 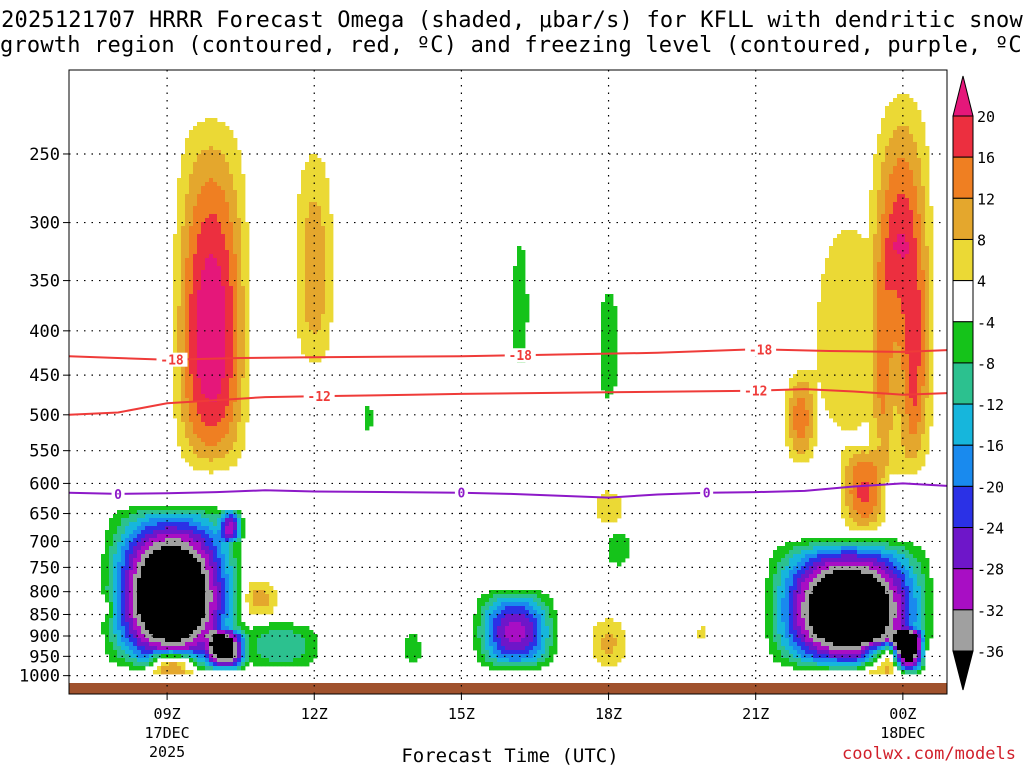 What do you see at coordinates (508, 354) in the screenshot?
I see `contour-line--18` at bounding box center [508, 354].